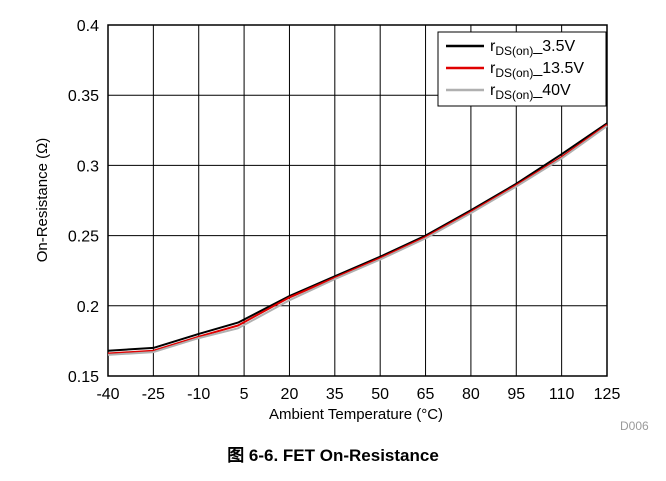  Describe the element at coordinates (471, 394) in the screenshot. I see `x-tick-label: 80` at that location.